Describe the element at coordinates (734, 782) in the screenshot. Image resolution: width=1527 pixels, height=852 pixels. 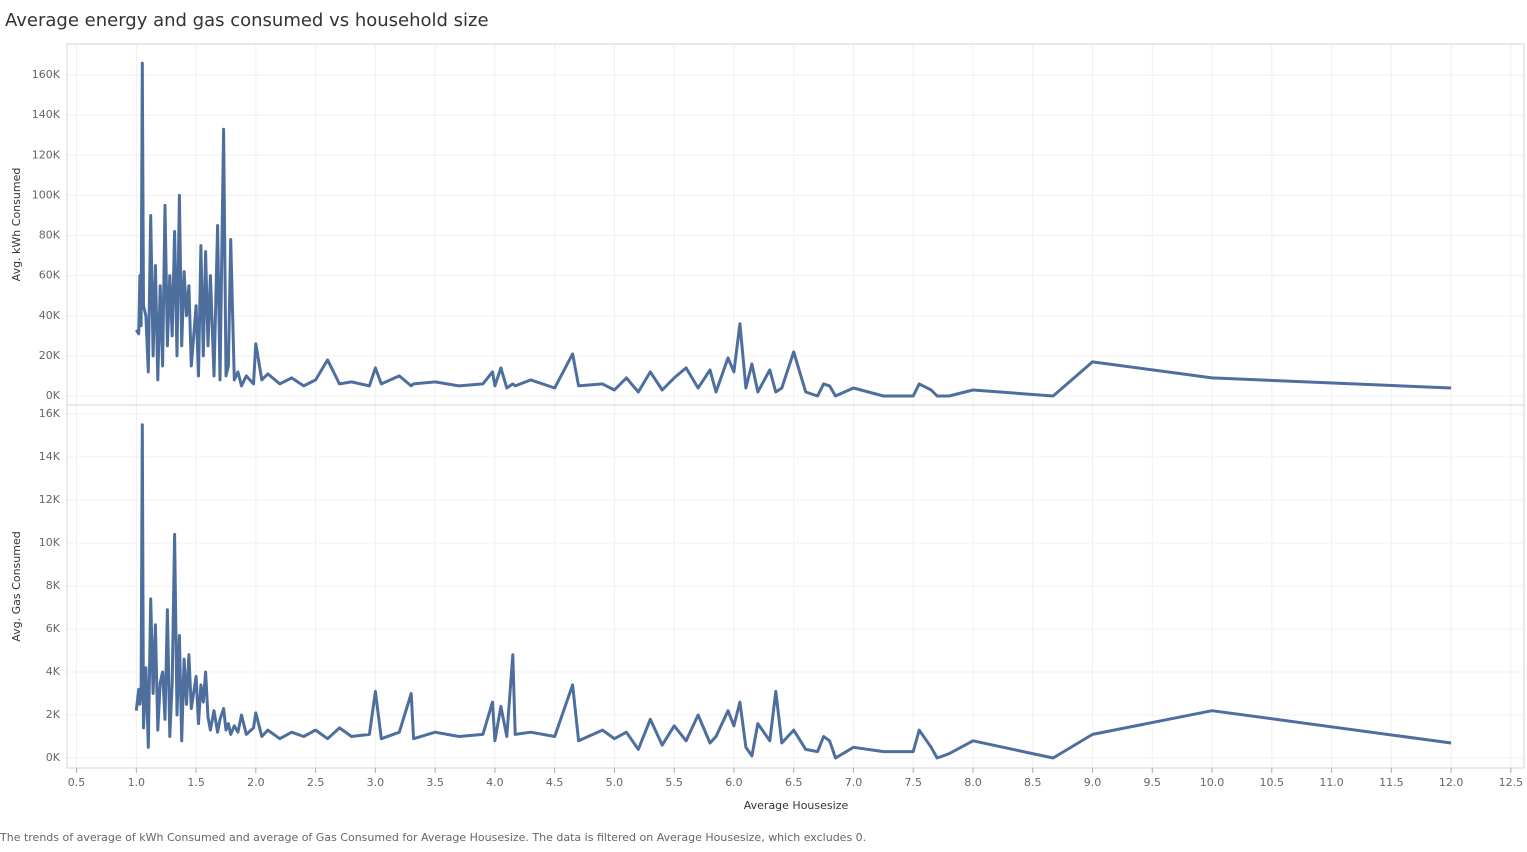
I see `x-tick-label: 6.0` at that location.